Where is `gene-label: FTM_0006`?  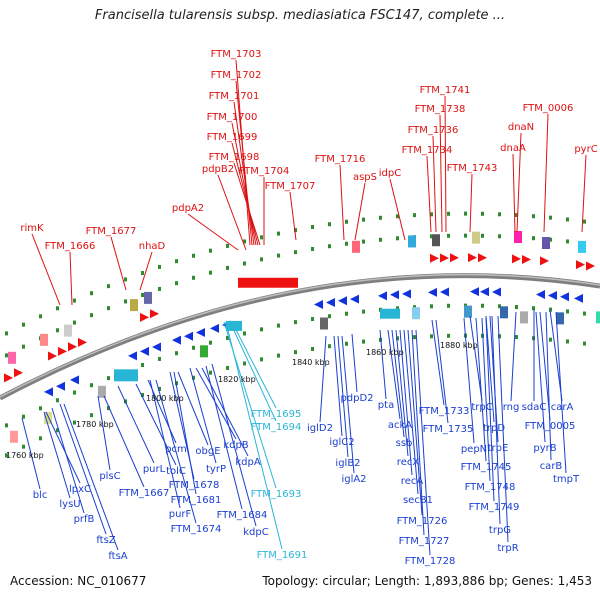 gene-label: FTM_0006 is located at coordinates (548, 108).